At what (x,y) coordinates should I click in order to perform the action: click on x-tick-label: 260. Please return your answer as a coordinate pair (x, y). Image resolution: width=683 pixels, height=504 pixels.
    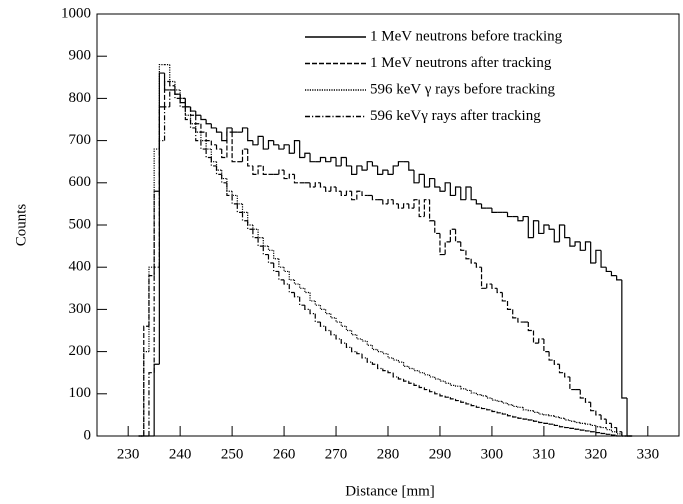
    Looking at the image, I should click on (284, 454).